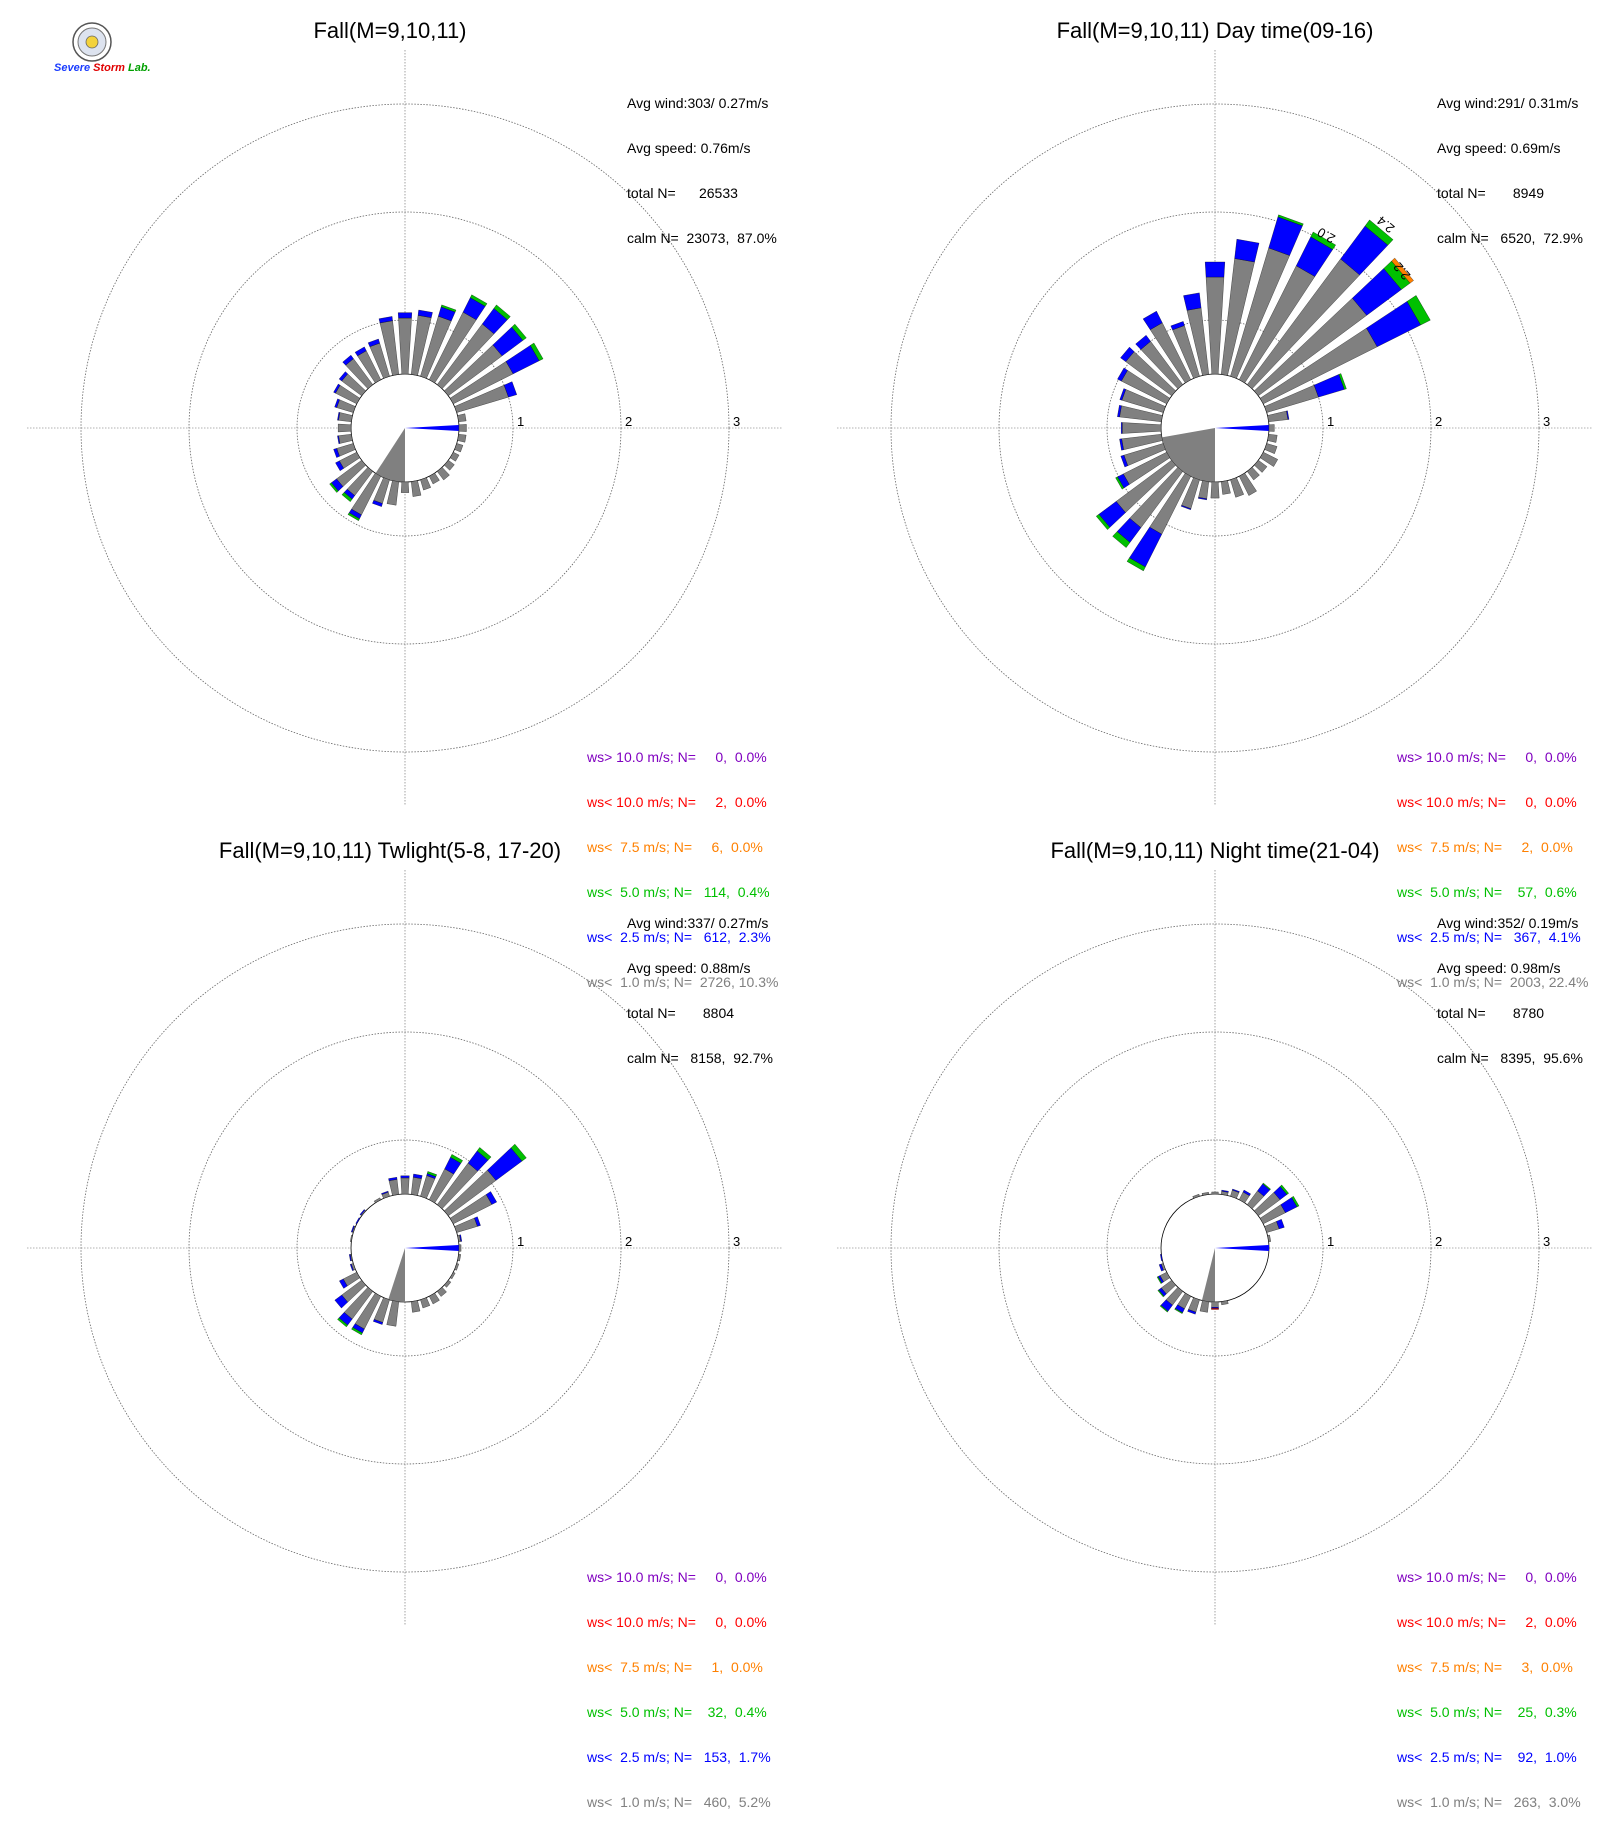  I want to click on panel-title: Fall(M=9,10,11), so click(390, 30).